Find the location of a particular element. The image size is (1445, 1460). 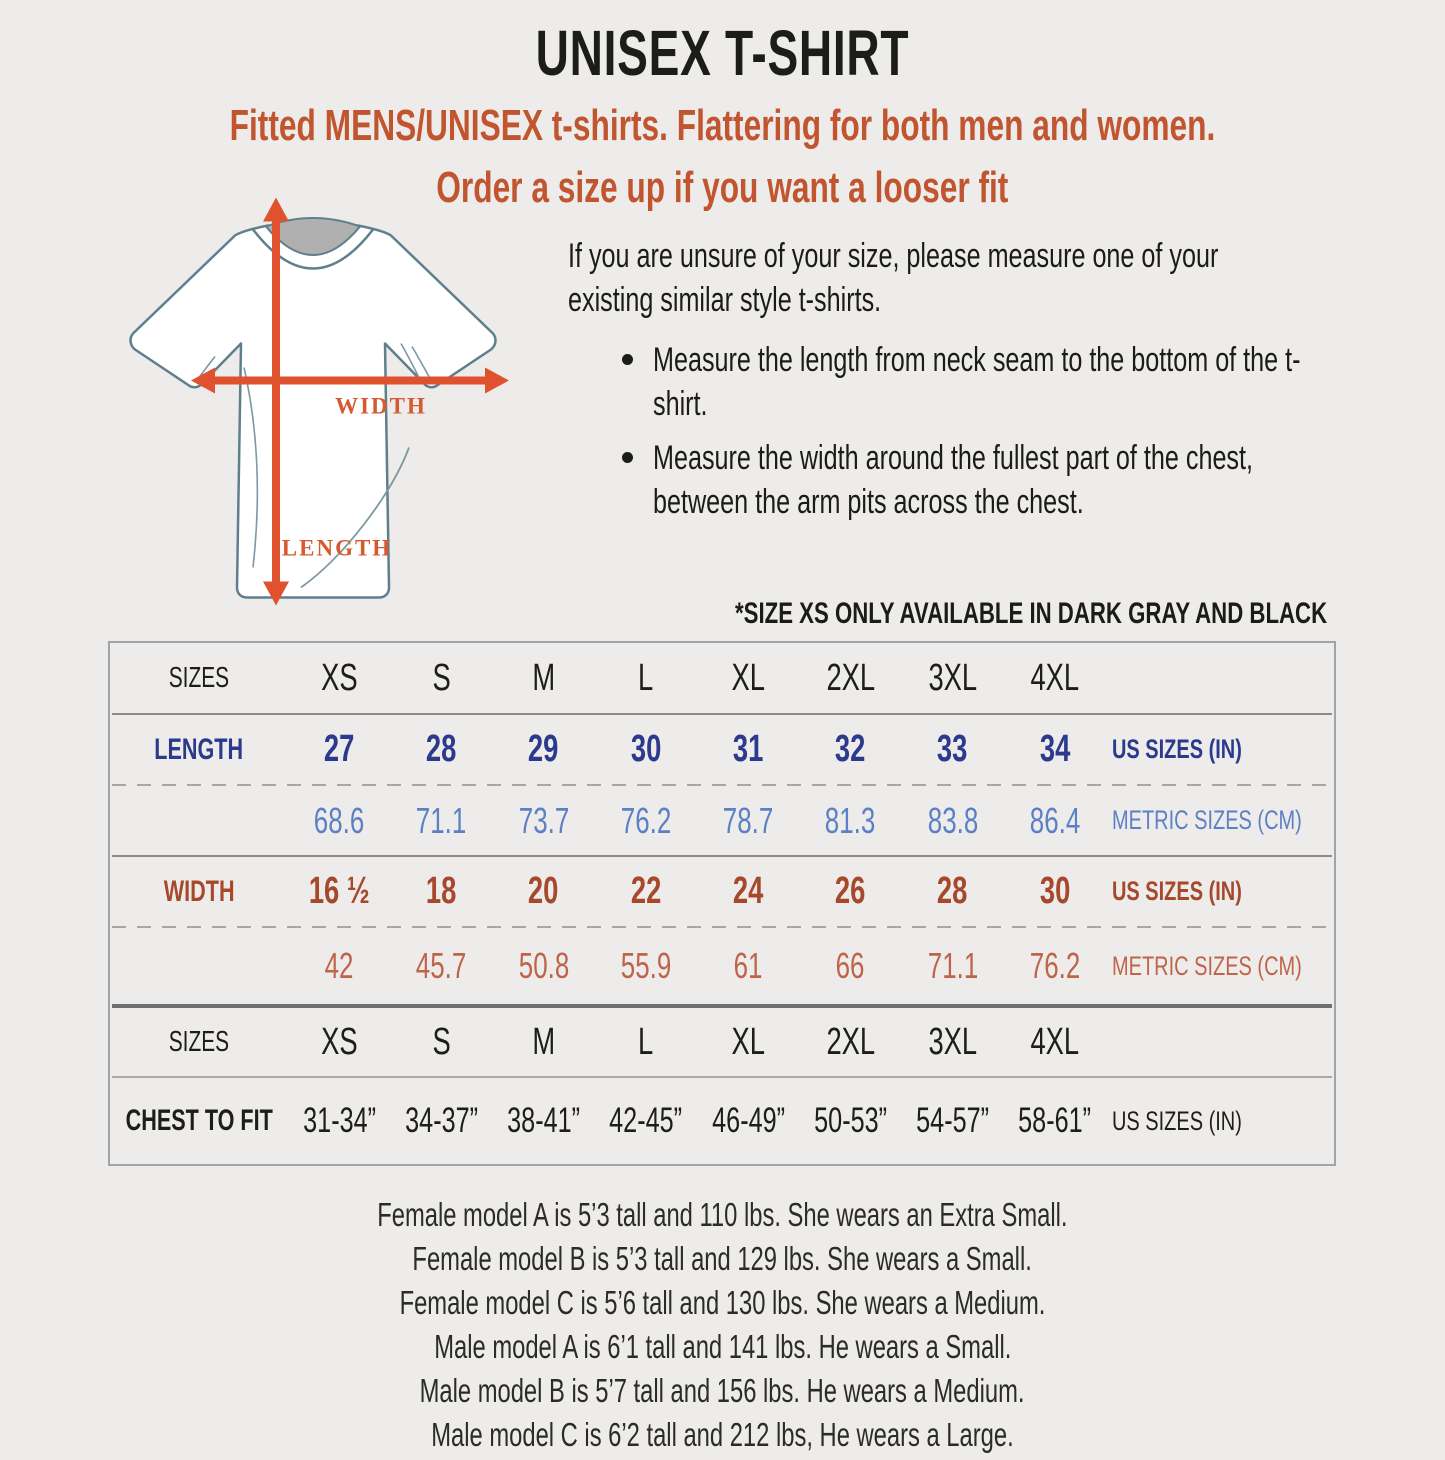

length-cm-2xl: 81.3 is located at coordinates (850, 820).